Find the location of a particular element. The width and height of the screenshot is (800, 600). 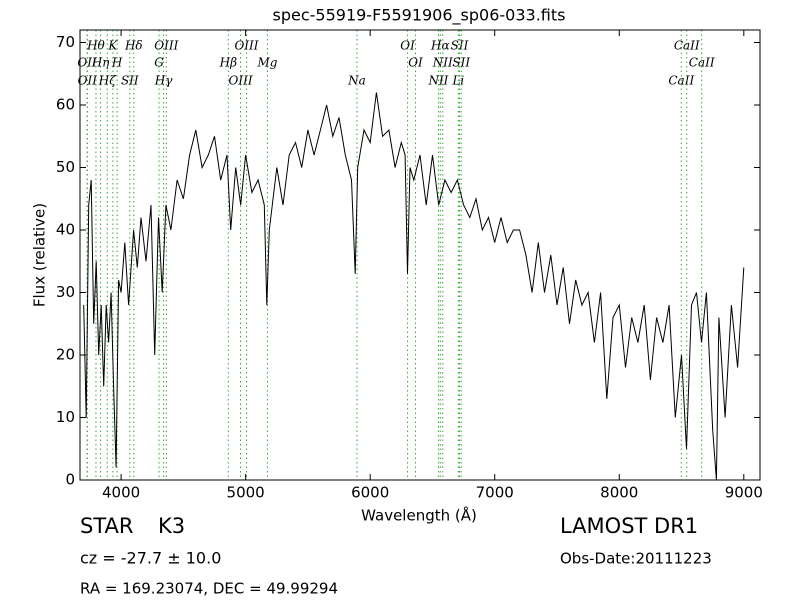

x-tick-label: 6000 is located at coordinates (370, 493).